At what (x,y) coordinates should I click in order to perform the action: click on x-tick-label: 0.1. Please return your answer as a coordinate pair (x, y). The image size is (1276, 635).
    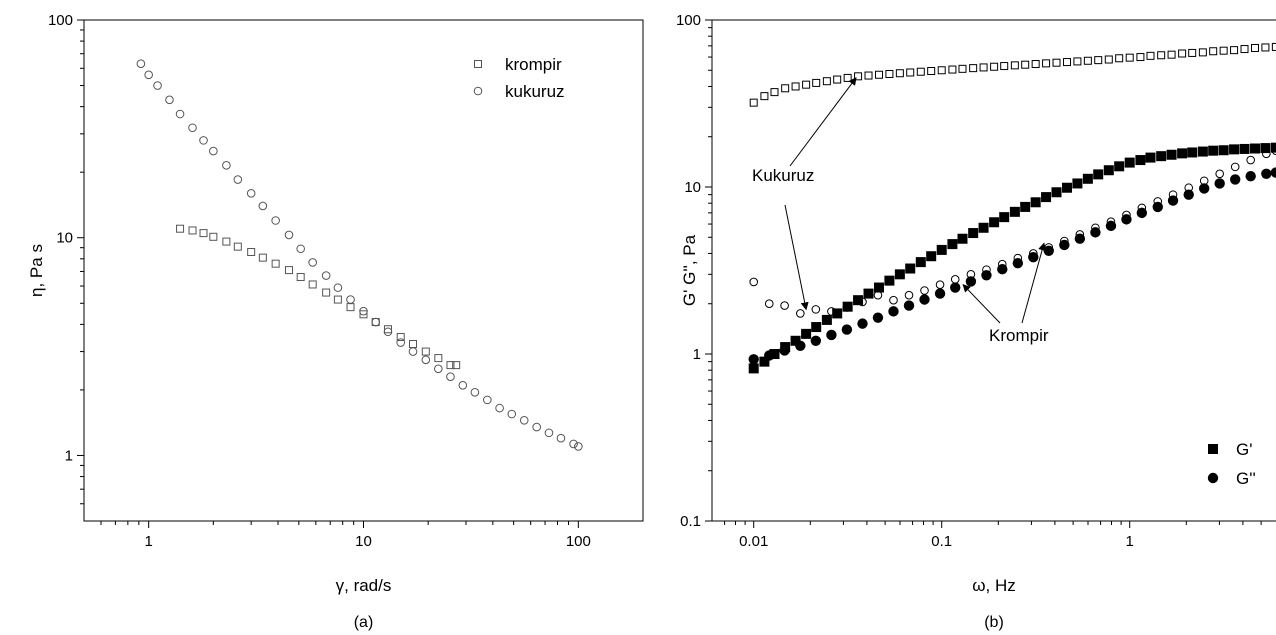
    Looking at the image, I should click on (941, 541).